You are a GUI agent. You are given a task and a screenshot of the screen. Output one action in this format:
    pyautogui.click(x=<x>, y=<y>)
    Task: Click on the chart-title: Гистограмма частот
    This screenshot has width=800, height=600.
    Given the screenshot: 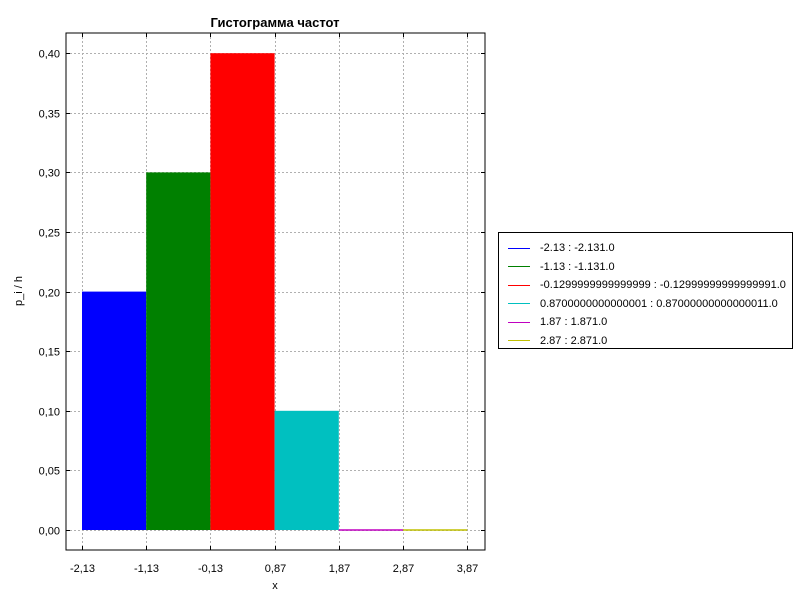 What is the action you would take?
    pyautogui.click(x=274, y=22)
    